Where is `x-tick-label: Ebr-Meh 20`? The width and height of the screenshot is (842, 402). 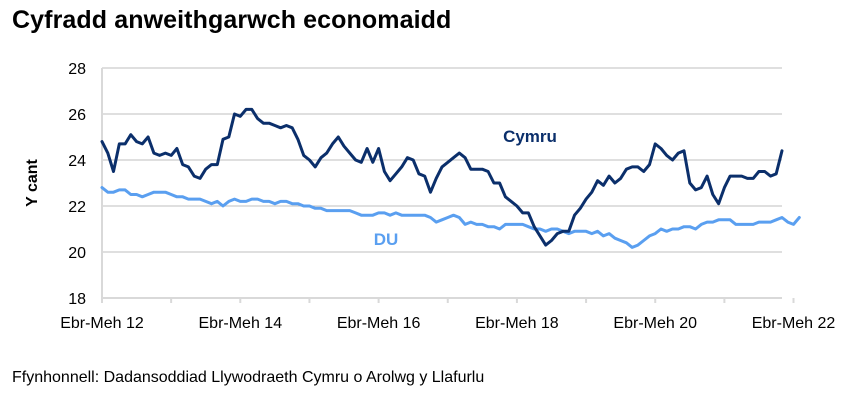 x-tick-label: Ebr-Meh 20 is located at coordinates (655, 323).